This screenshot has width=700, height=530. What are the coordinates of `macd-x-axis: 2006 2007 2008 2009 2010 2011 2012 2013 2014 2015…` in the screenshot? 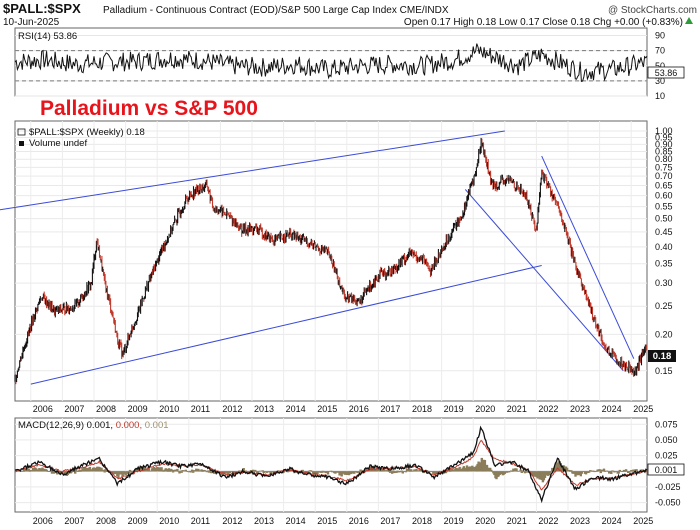 It's located at (343, 521).